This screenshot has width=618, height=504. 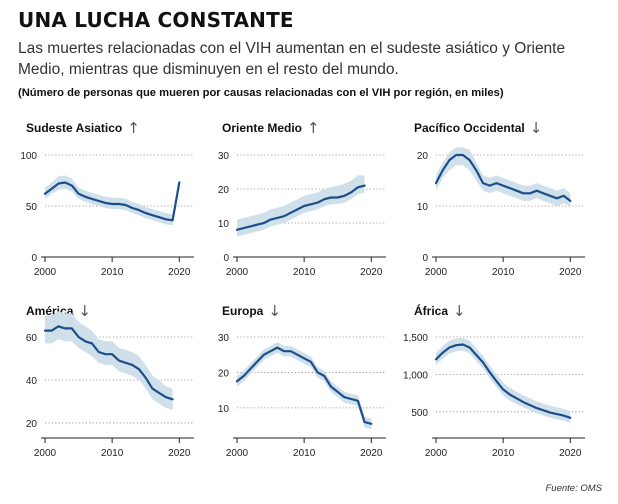 I want to click on y-tick-label: 100, so click(x=28, y=156).